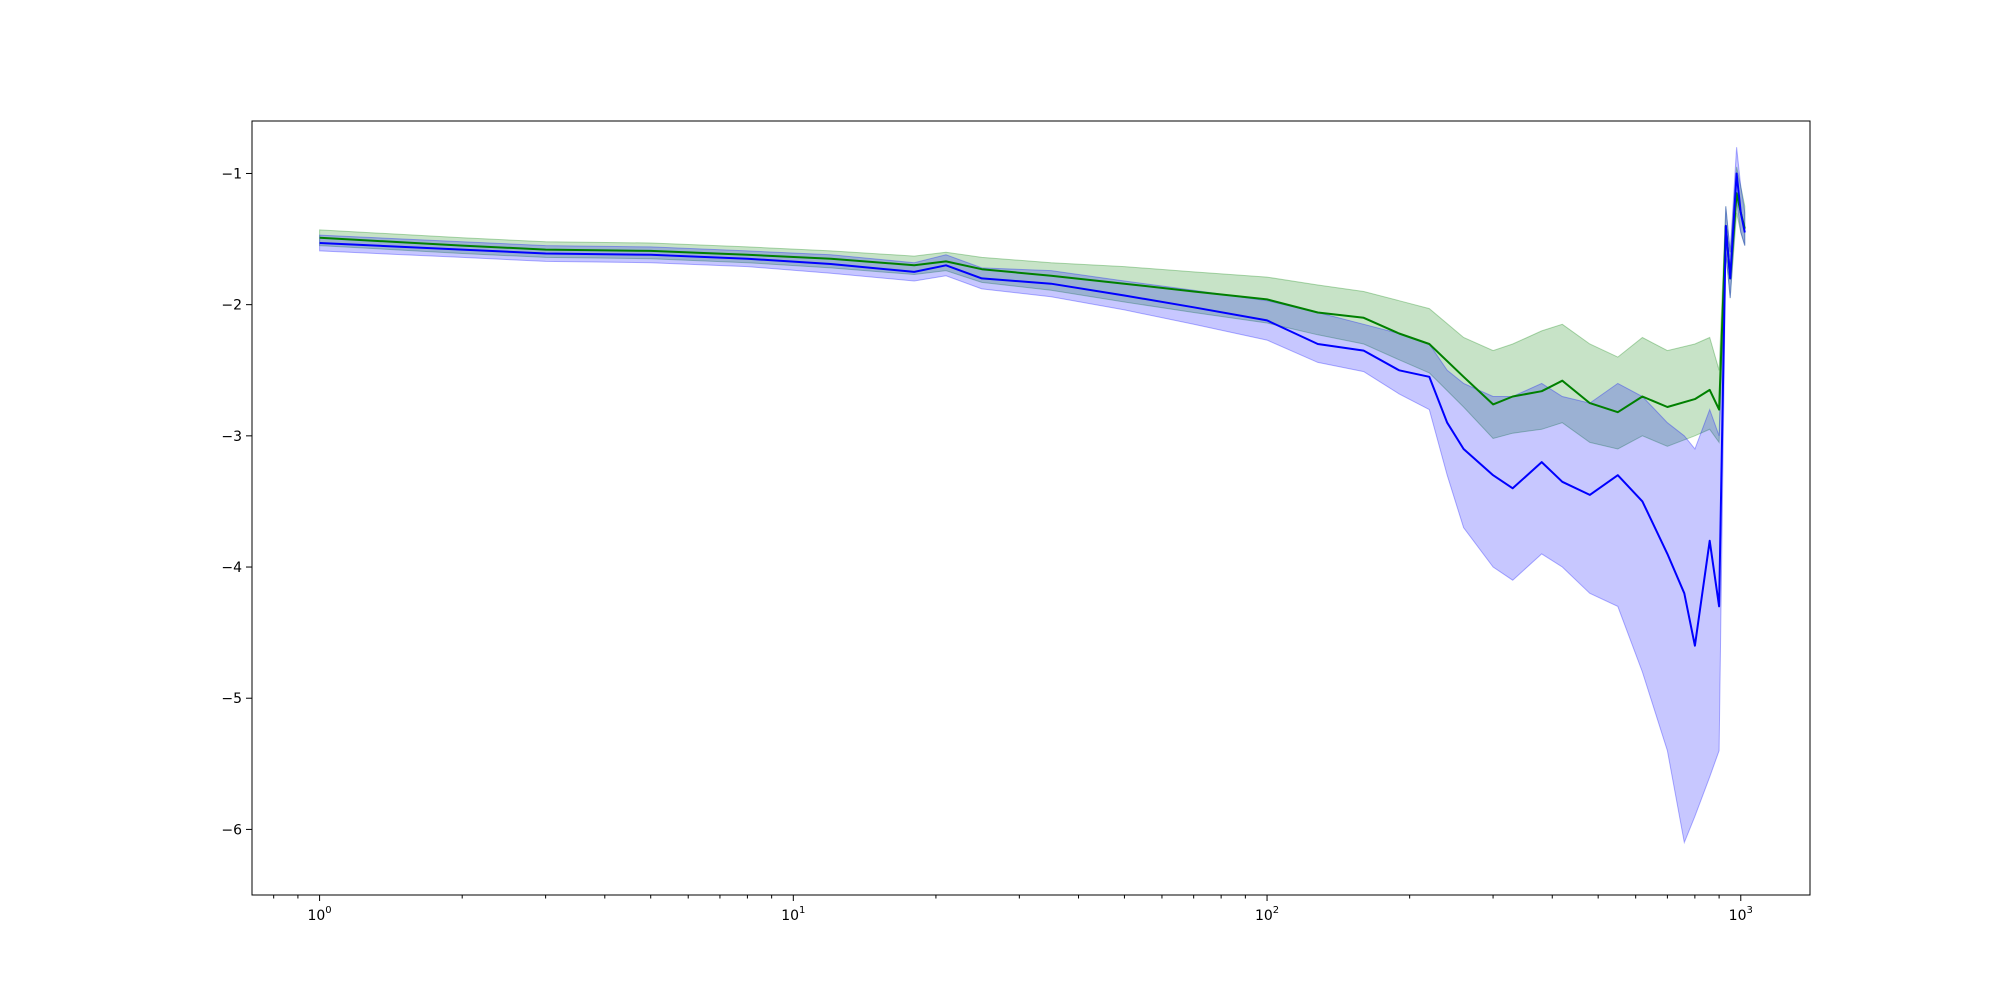 This screenshot has width=2000, height=1000. I want to click on x-tick-label: 10⁰, so click(319, 914).